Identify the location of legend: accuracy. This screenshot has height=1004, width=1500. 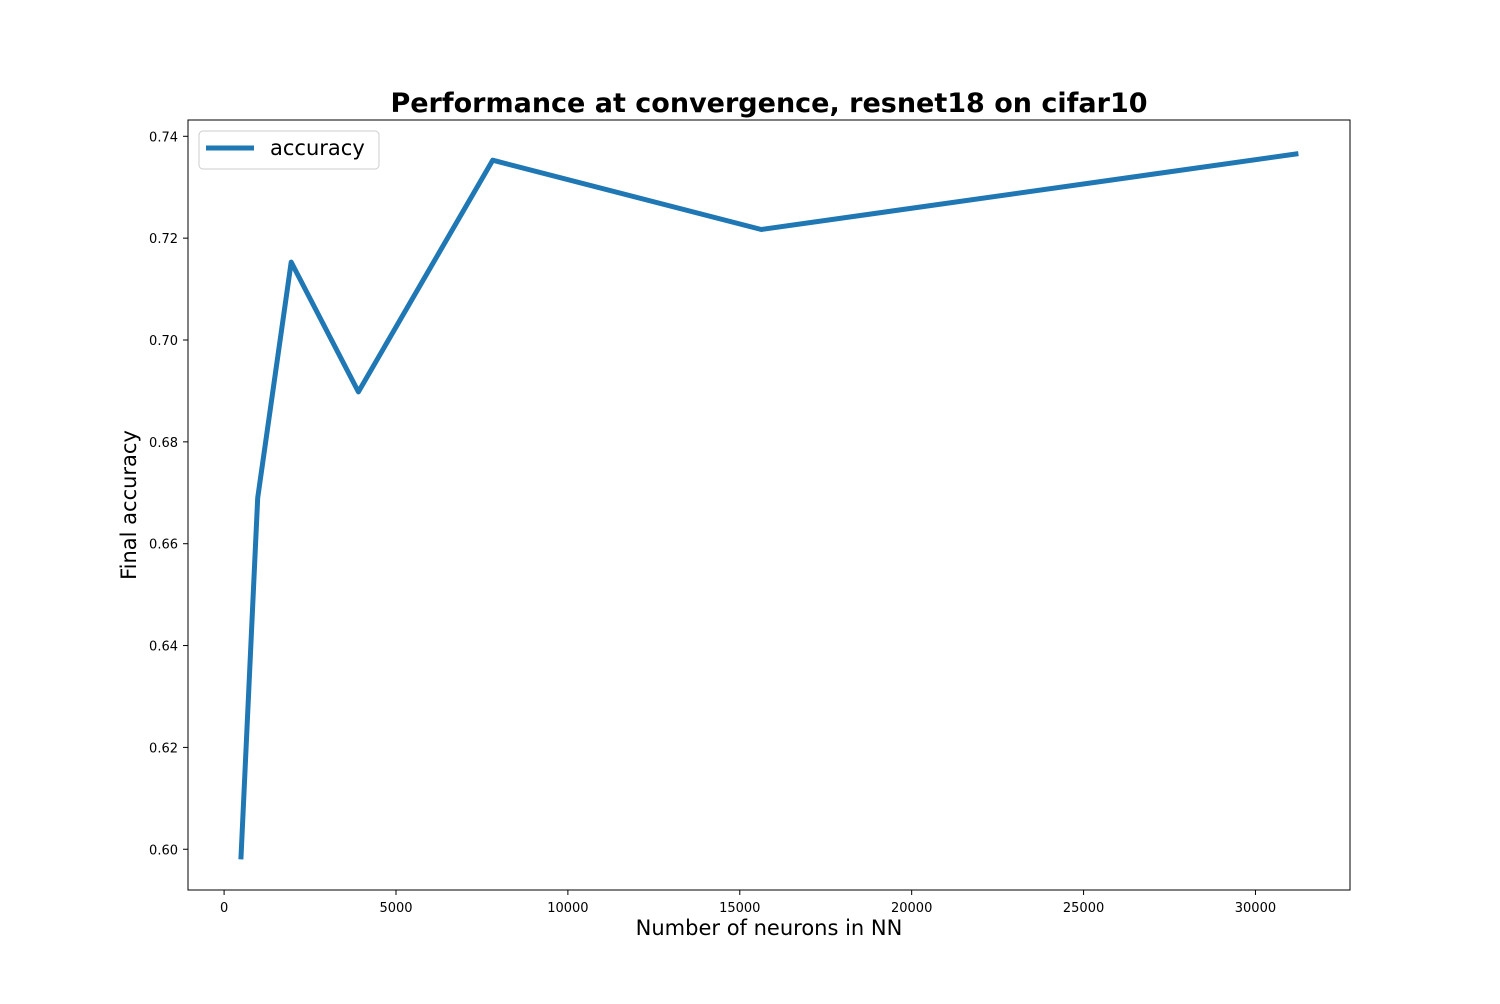
(289, 150).